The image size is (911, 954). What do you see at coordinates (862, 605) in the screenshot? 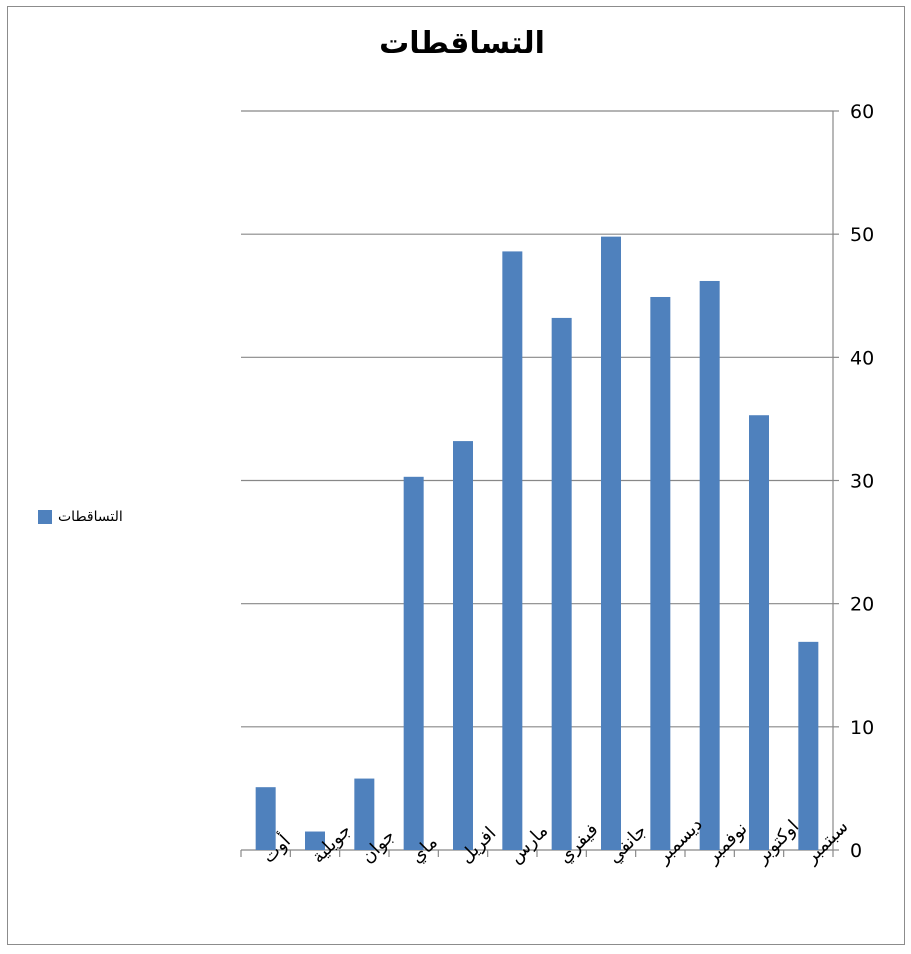
I see `y-tick-label: 20` at bounding box center [862, 605].